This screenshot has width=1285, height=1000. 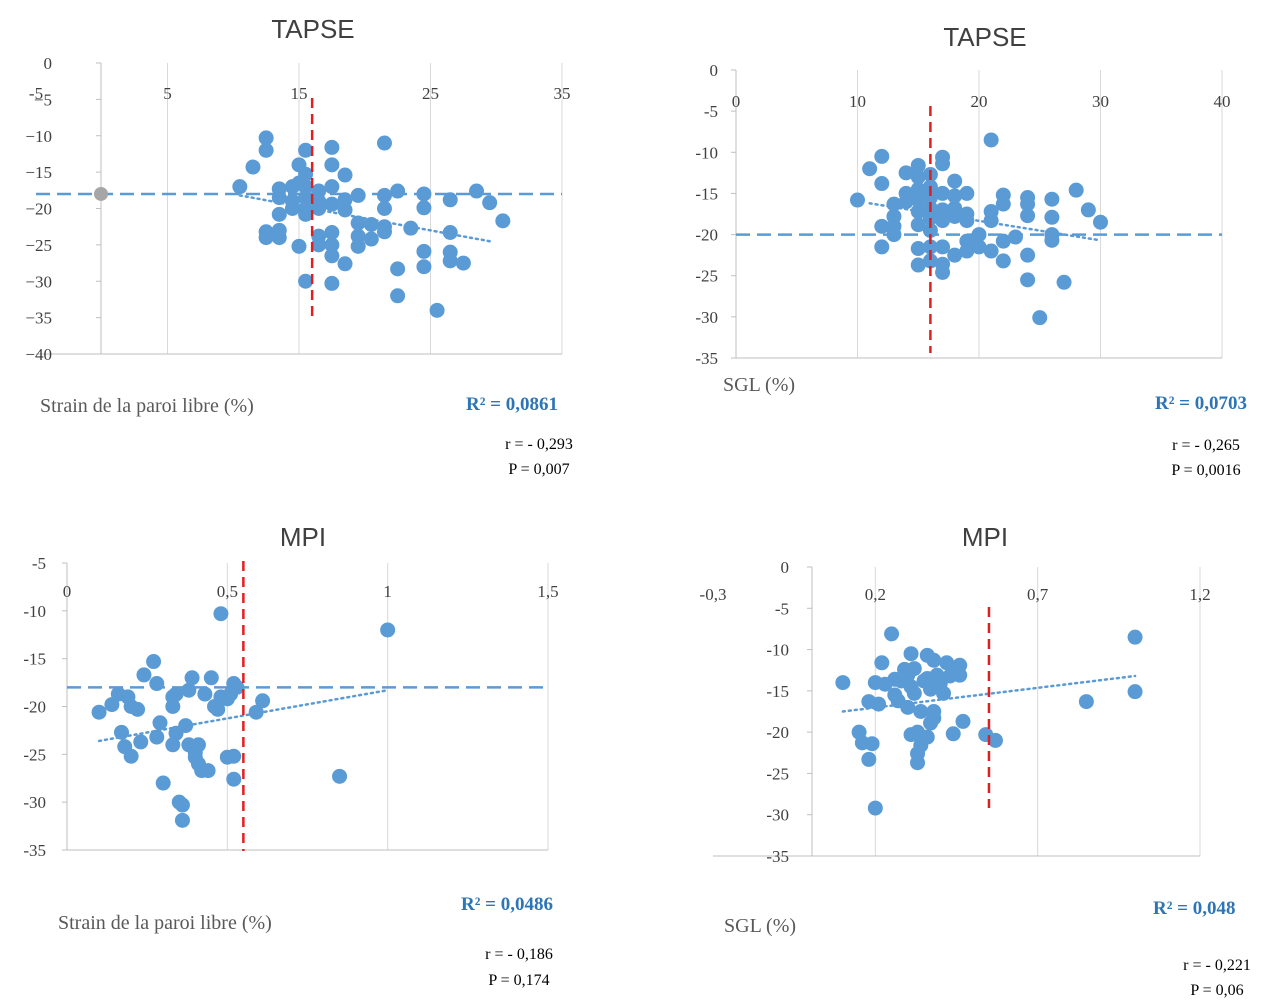 What do you see at coordinates (875, 594) in the screenshot?
I see `x-tick-label: 0,2` at bounding box center [875, 594].